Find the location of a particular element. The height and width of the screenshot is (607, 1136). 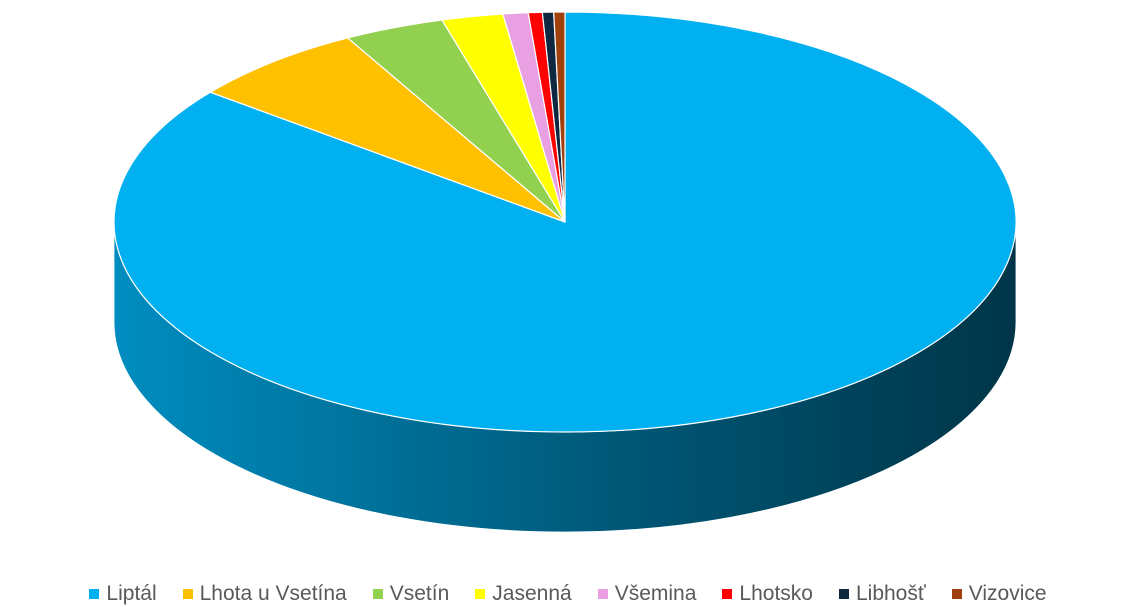

legend-label: Libhošť is located at coordinates (890, 593).